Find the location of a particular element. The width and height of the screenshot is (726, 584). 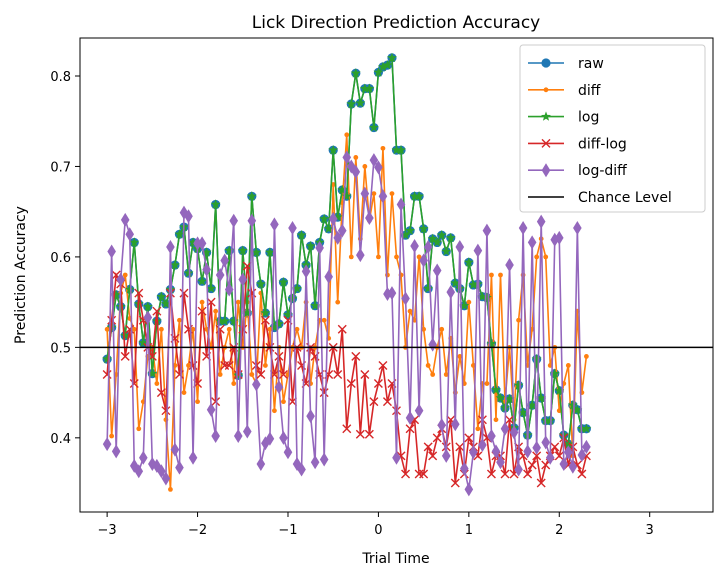

legend-item-raw: raw is located at coordinates (566, 64).